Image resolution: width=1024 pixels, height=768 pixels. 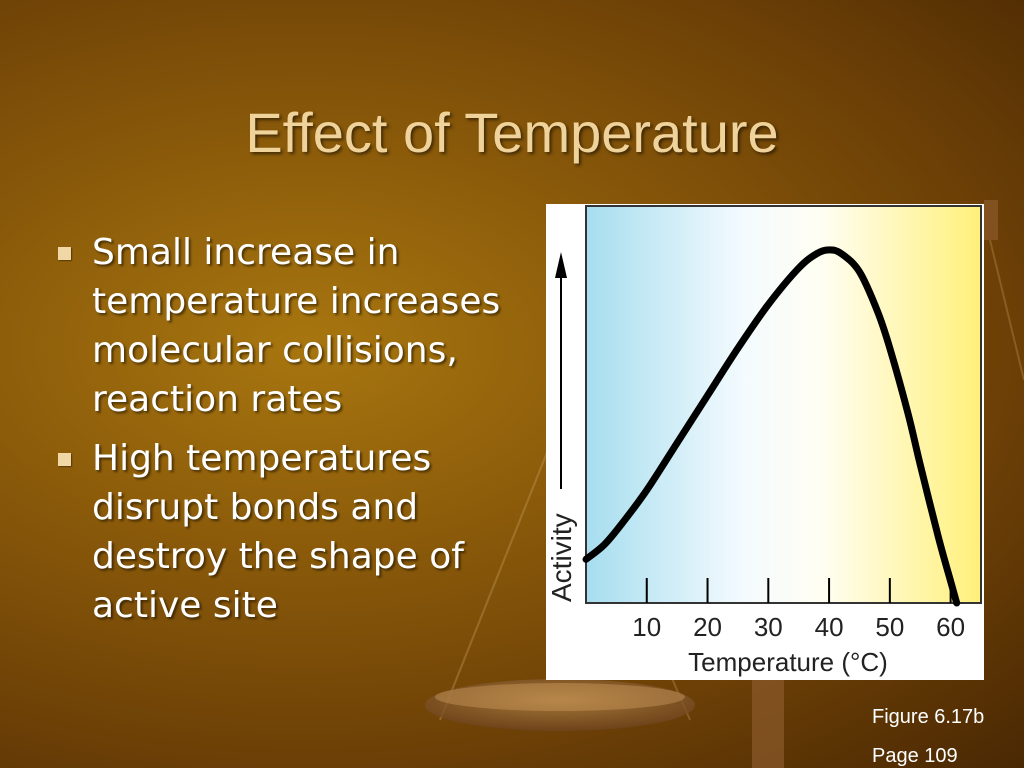 What do you see at coordinates (561, 265) in the screenshot?
I see `y-axis-arrowhead-icon` at bounding box center [561, 265].